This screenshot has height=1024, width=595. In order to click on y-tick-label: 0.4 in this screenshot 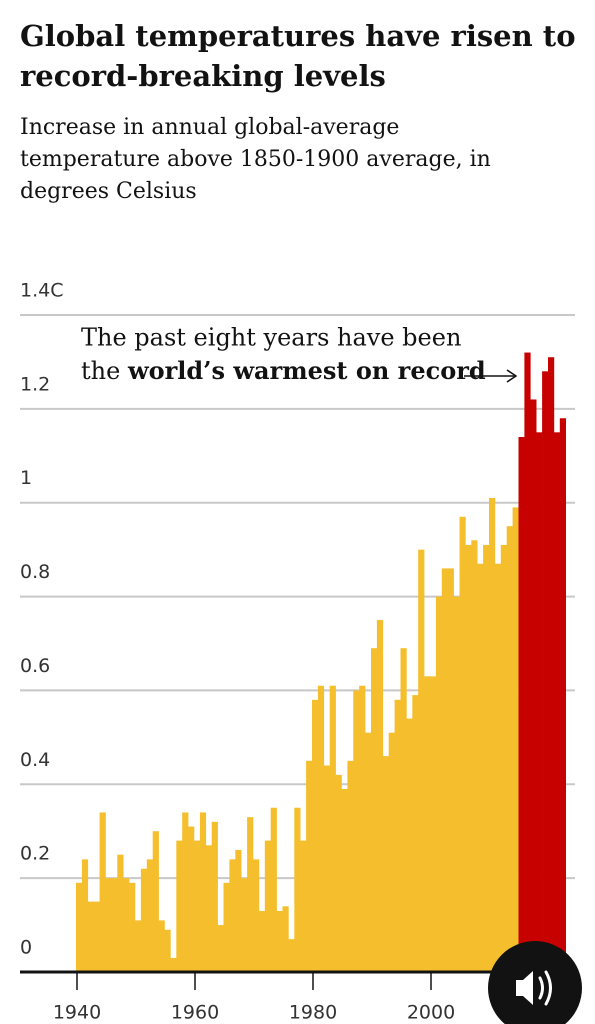, I will do `click(35, 760)`.